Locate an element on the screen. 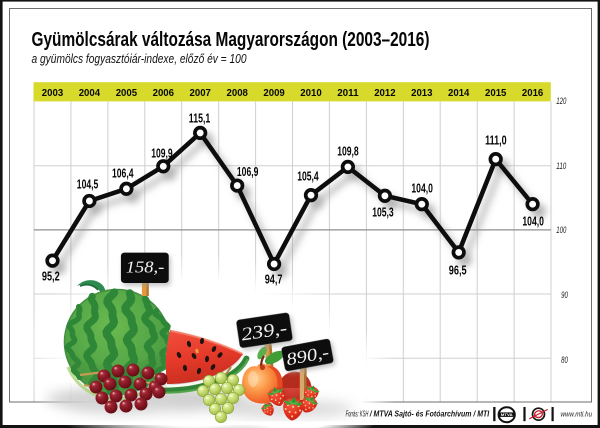  svg-text: 104,5 is located at coordinates (88, 183).